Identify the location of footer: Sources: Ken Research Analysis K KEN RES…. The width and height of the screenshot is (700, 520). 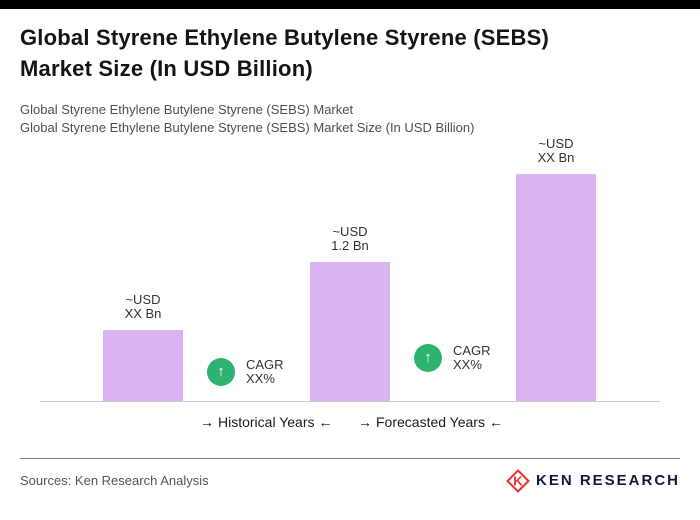
(350, 476).